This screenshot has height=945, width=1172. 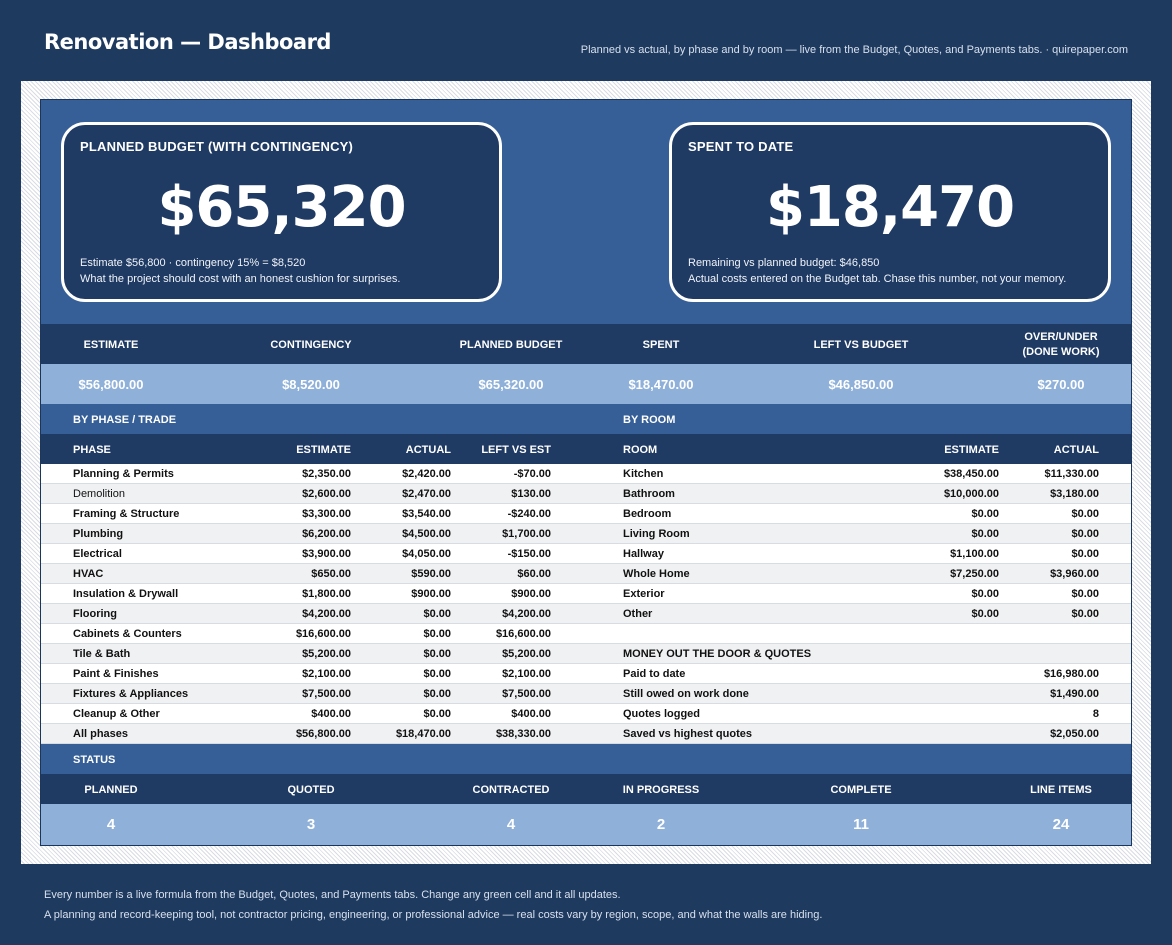 I want to click on phase-estimate: $2,600.00, so click(x=326, y=494).